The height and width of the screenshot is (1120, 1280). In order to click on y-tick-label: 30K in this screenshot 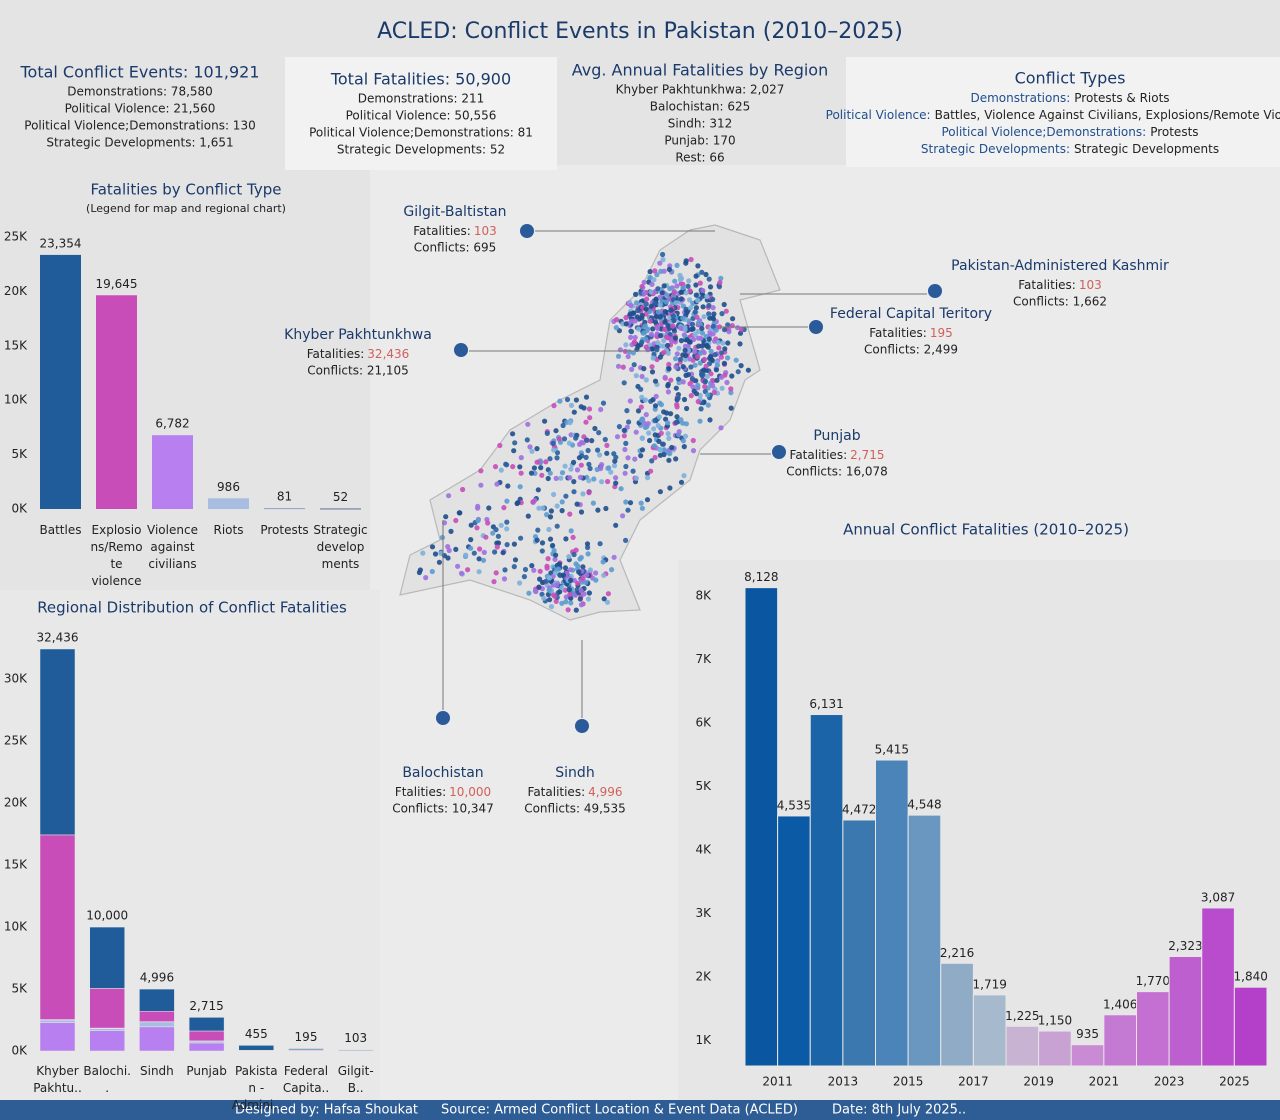, I will do `click(16, 679)`.